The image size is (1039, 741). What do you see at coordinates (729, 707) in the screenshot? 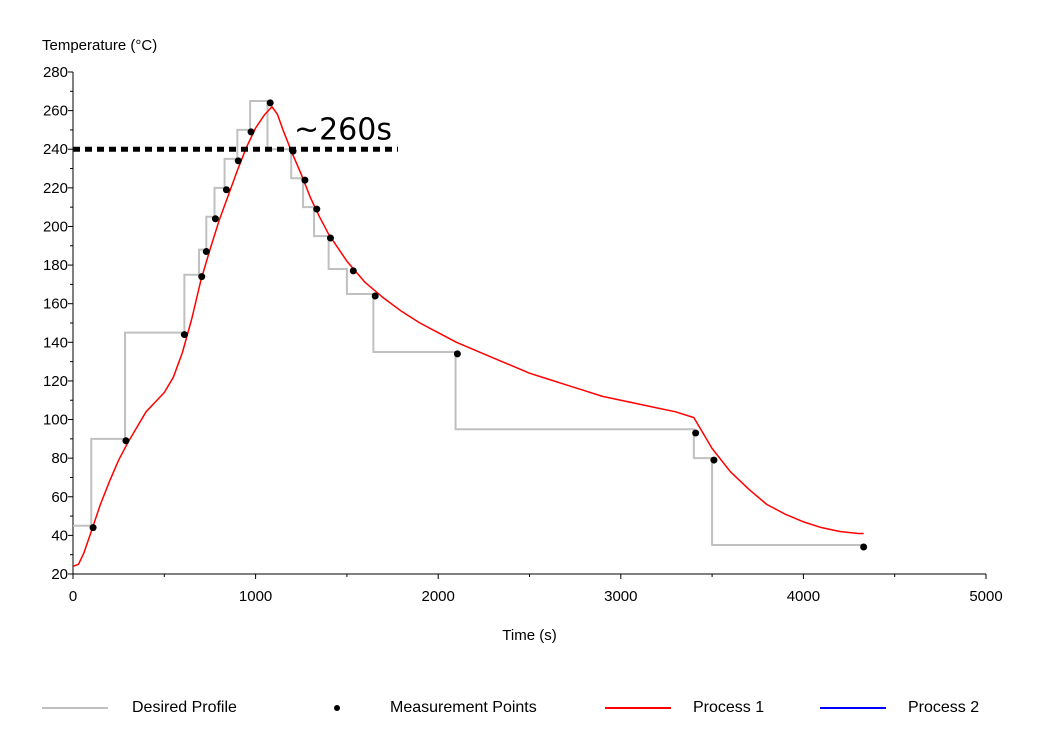
I see `legend-label-process-1: Process 1` at bounding box center [729, 707].